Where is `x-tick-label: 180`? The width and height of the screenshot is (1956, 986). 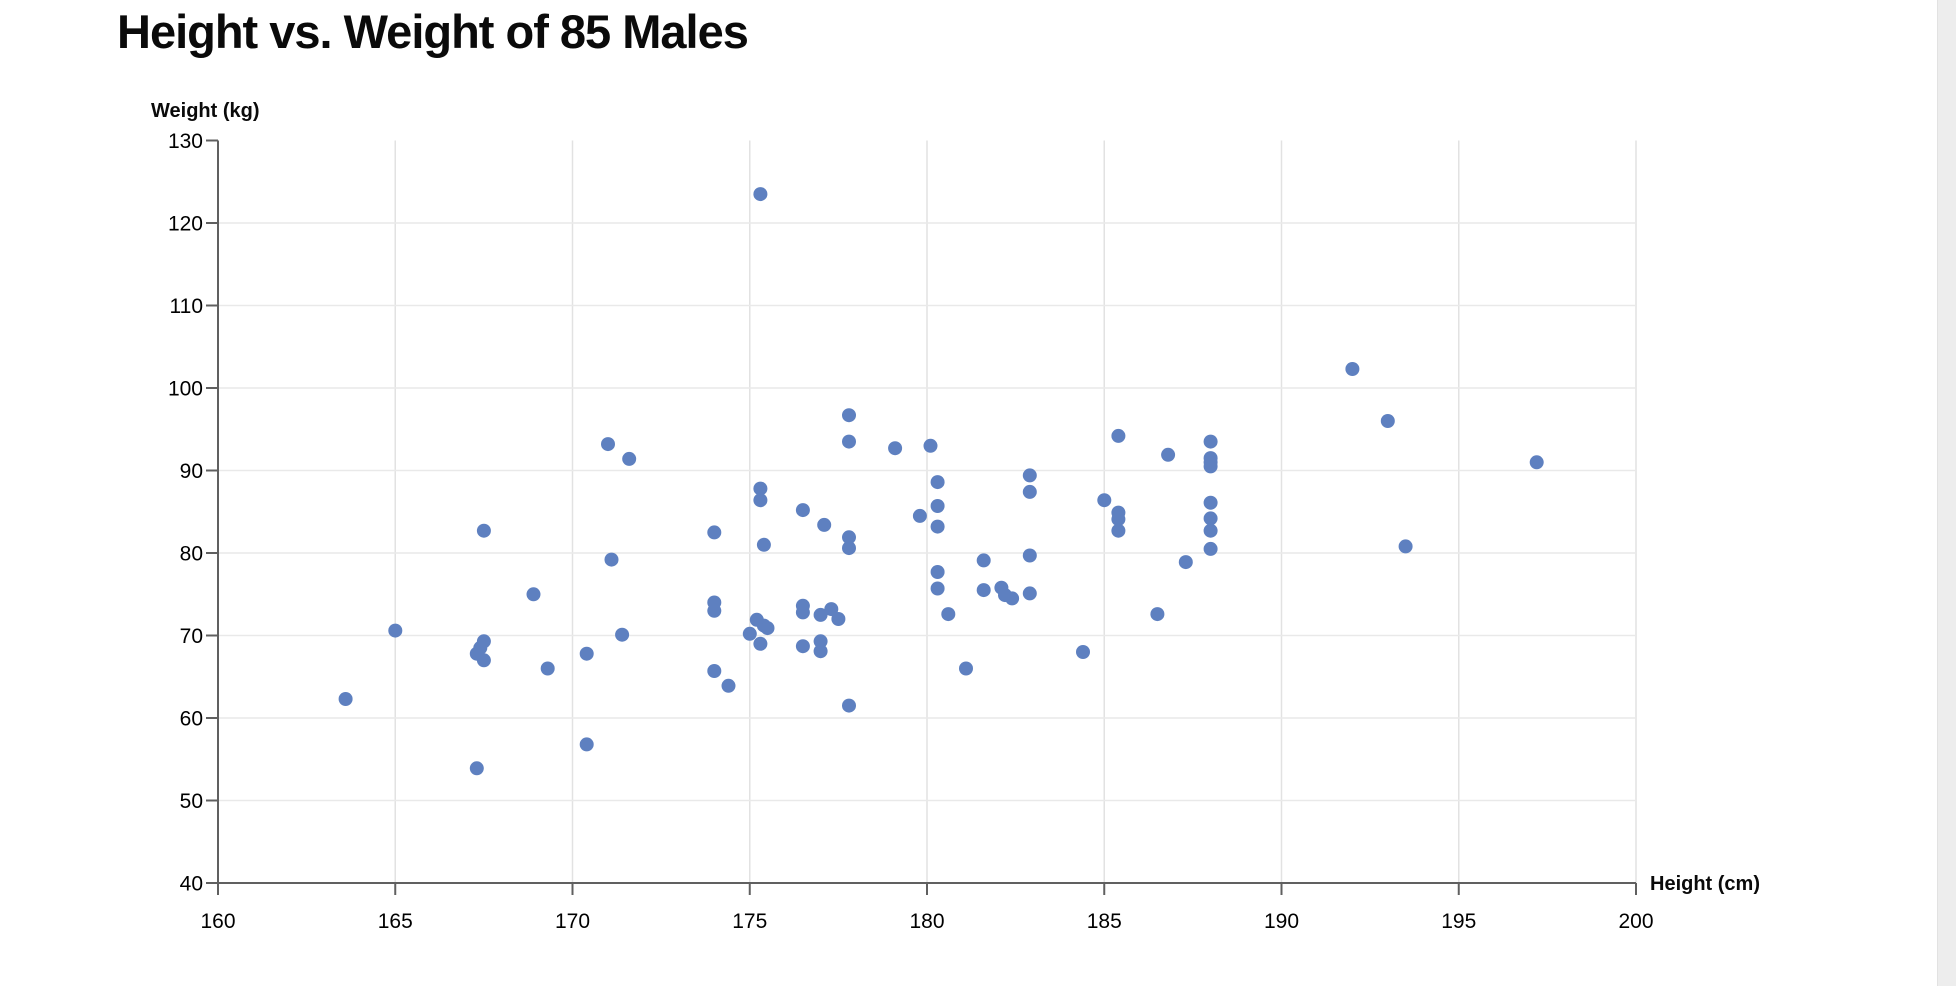
x-tick-label: 180 is located at coordinates (926, 921).